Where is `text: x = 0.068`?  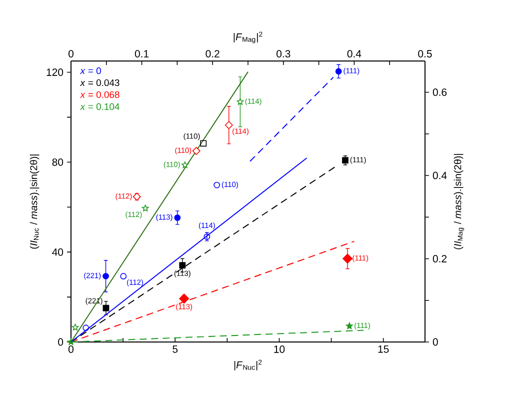 text: x = 0.068 is located at coordinates (100, 94).